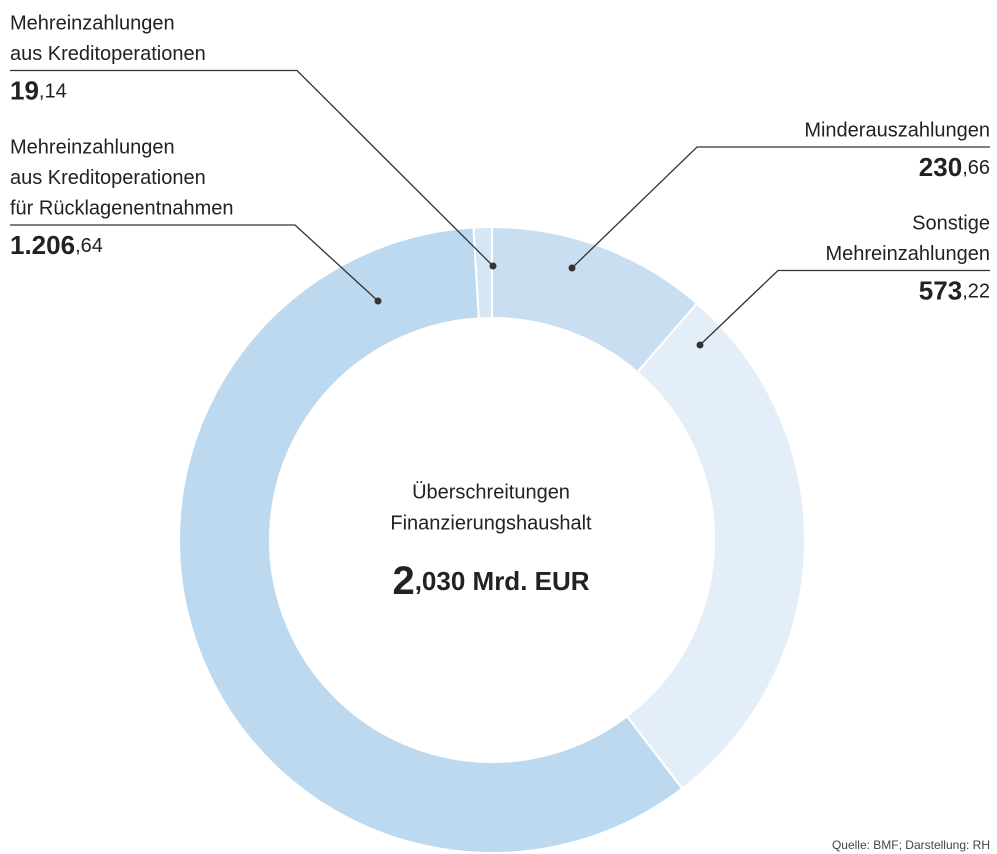  I want to click on center-label: Finanzierungshaushalt, so click(491, 523).